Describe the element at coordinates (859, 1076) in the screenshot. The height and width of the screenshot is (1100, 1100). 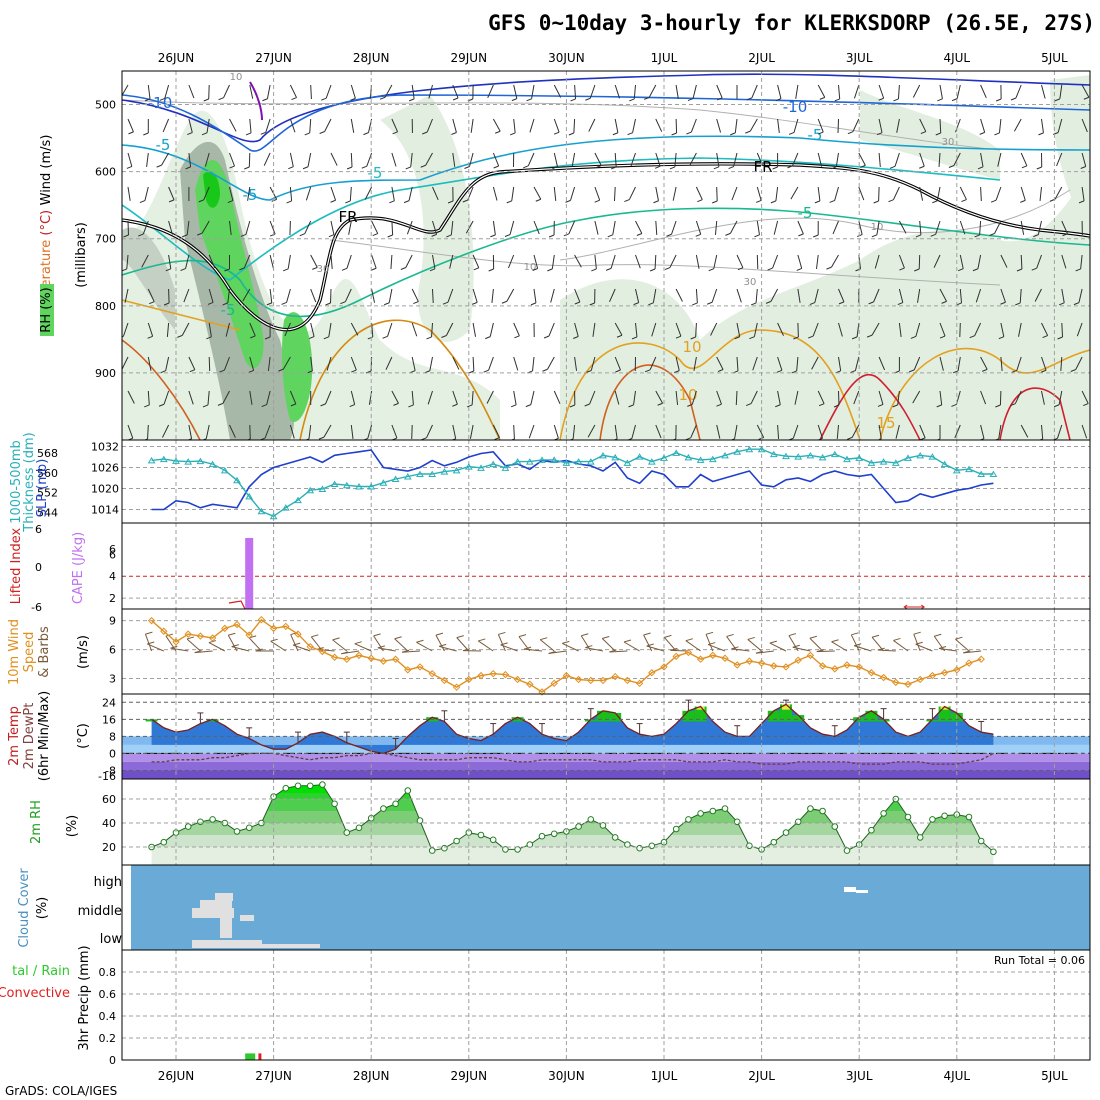
I see `date-label-bottom: 3JUL` at that location.